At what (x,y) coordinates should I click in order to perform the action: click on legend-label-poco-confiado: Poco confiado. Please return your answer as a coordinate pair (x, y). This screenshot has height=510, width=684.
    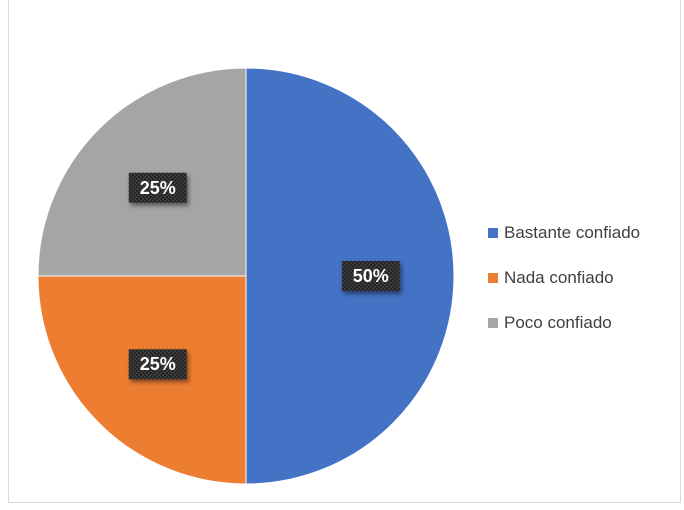
    Looking at the image, I should click on (558, 322).